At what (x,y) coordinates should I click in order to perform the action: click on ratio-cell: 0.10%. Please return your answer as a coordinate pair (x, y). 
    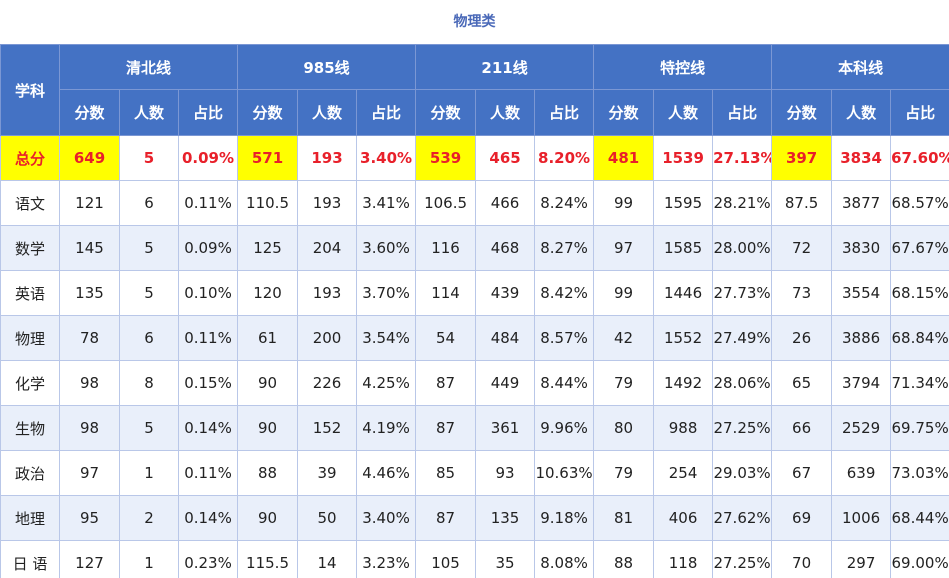
    Looking at the image, I should click on (208, 293).